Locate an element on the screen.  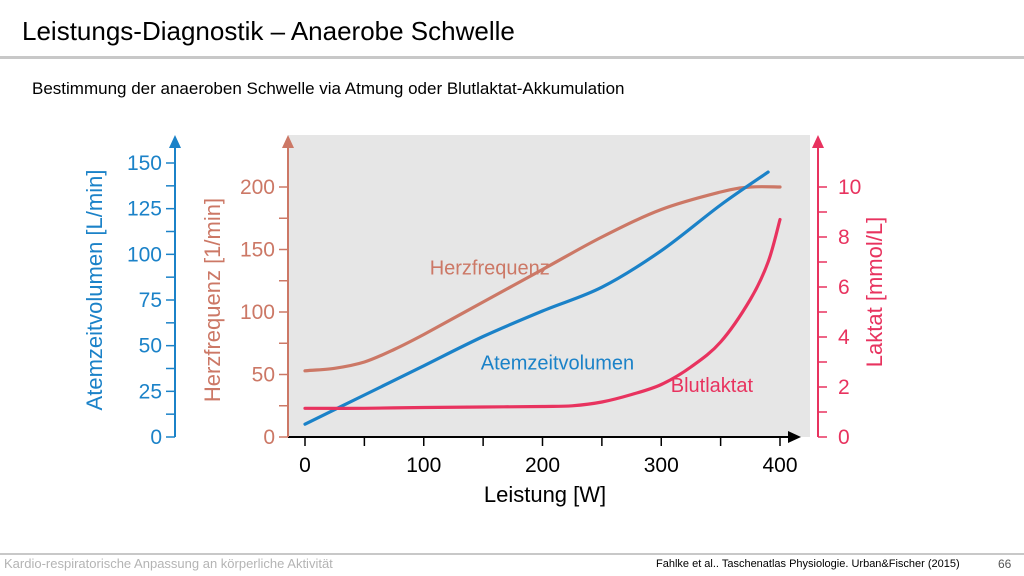
y-tick-label-lac: 8 is located at coordinates (844, 237).